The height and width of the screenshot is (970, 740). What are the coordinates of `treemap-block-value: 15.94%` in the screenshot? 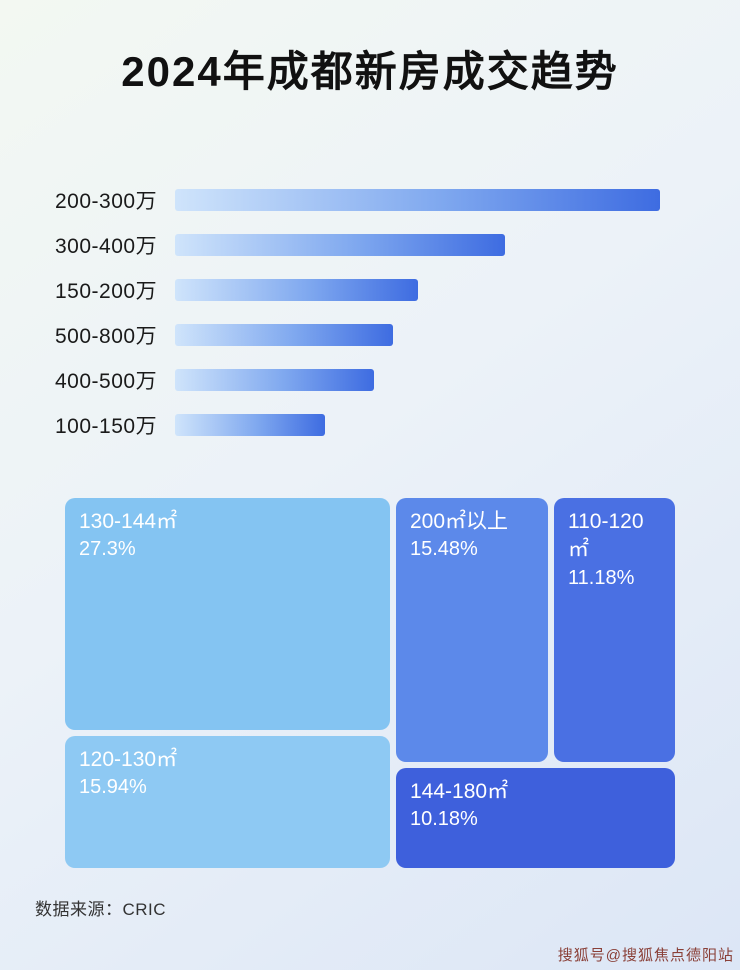 It's located at (113, 787).